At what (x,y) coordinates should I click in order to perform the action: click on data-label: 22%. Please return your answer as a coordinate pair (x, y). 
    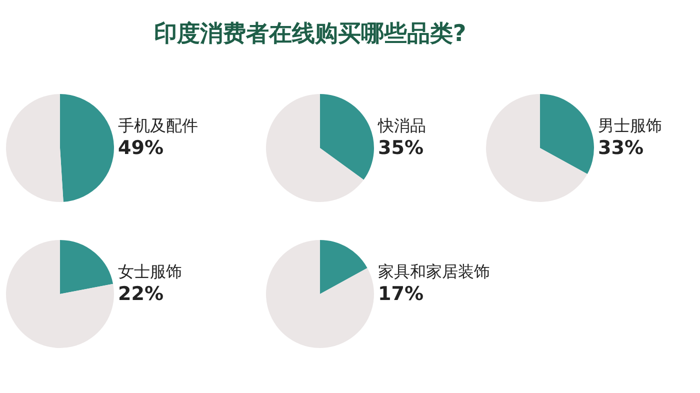
    Looking at the image, I should click on (141, 294).